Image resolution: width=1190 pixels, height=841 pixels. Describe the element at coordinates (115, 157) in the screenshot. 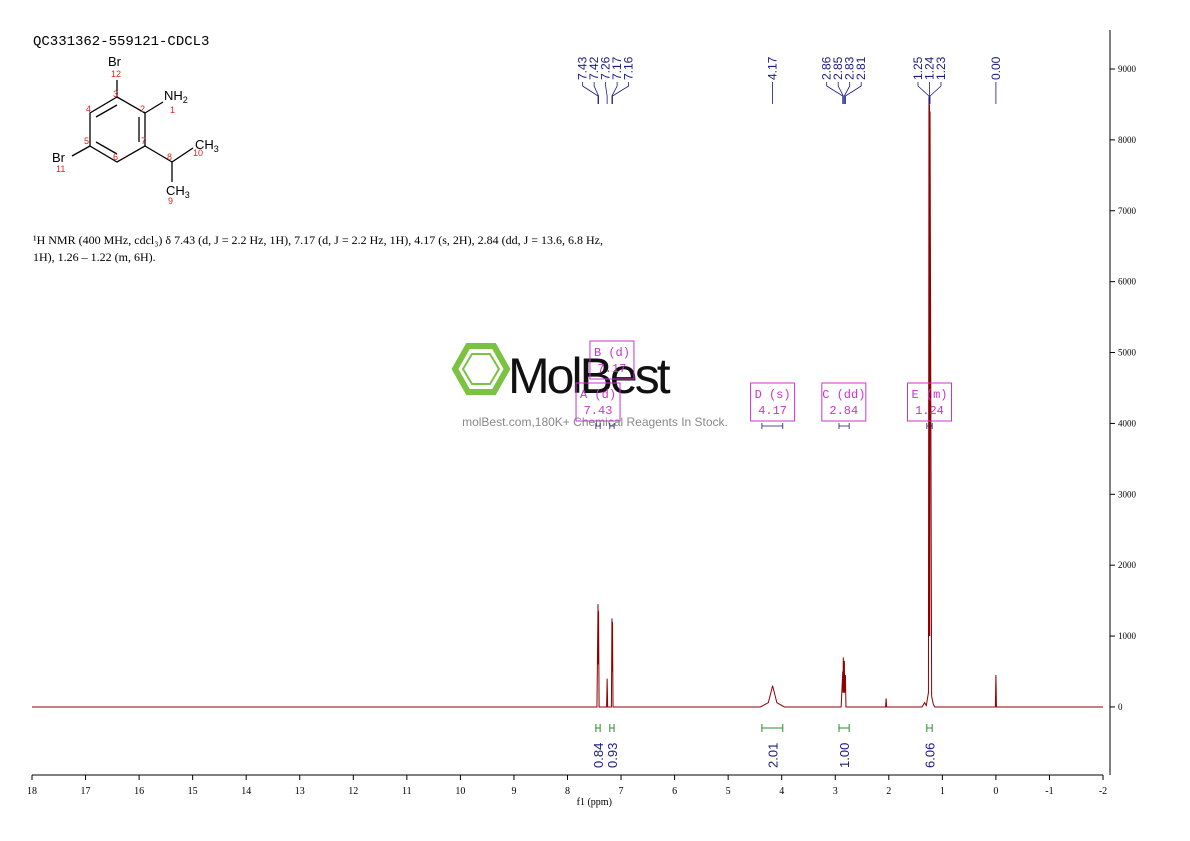

I see `atom-number: 6` at that location.